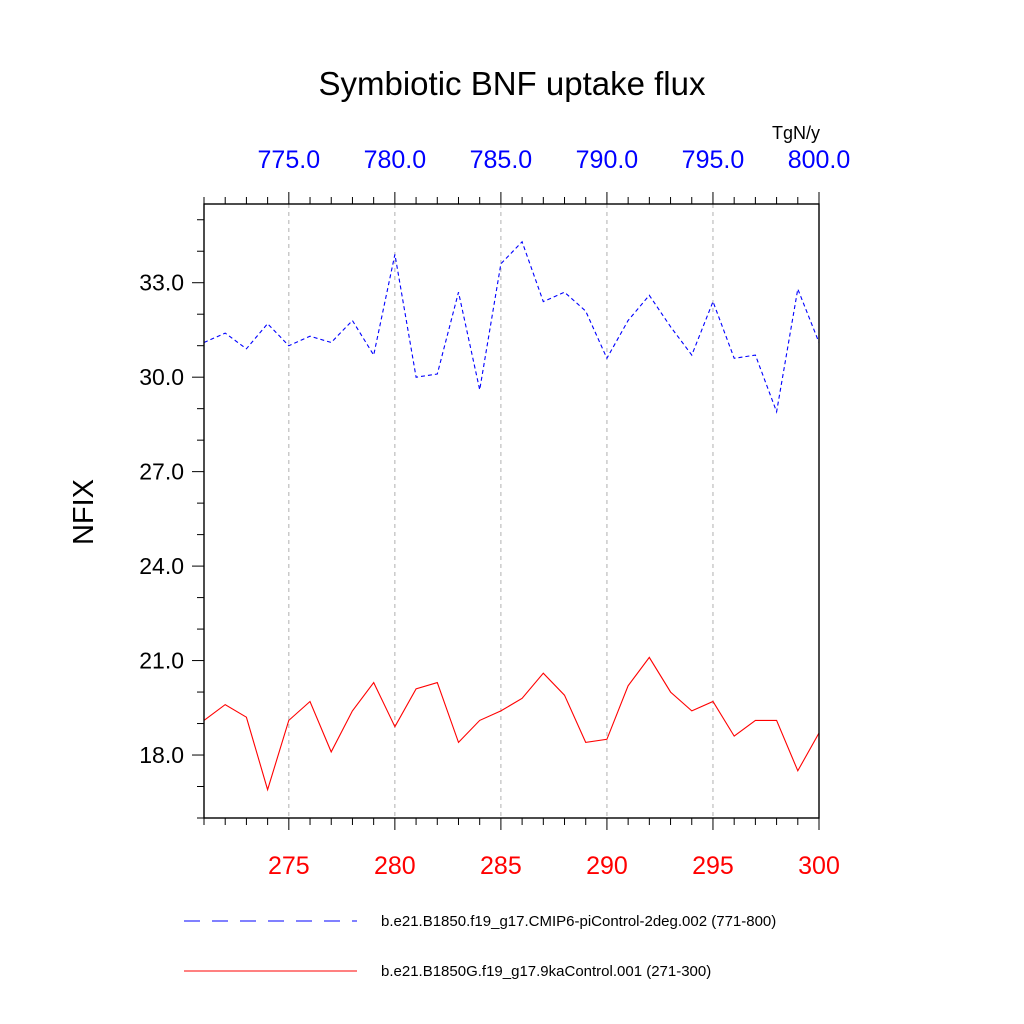 Image resolution: width=1024 pixels, height=1024 pixels. I want to click on units-label: TgN/y, so click(796, 133).